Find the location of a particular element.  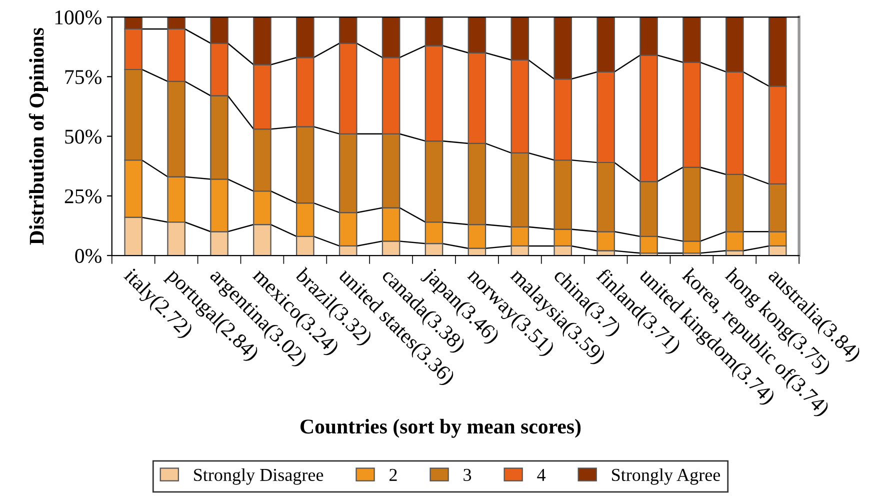

legend-label: 3 is located at coordinates (468, 475).